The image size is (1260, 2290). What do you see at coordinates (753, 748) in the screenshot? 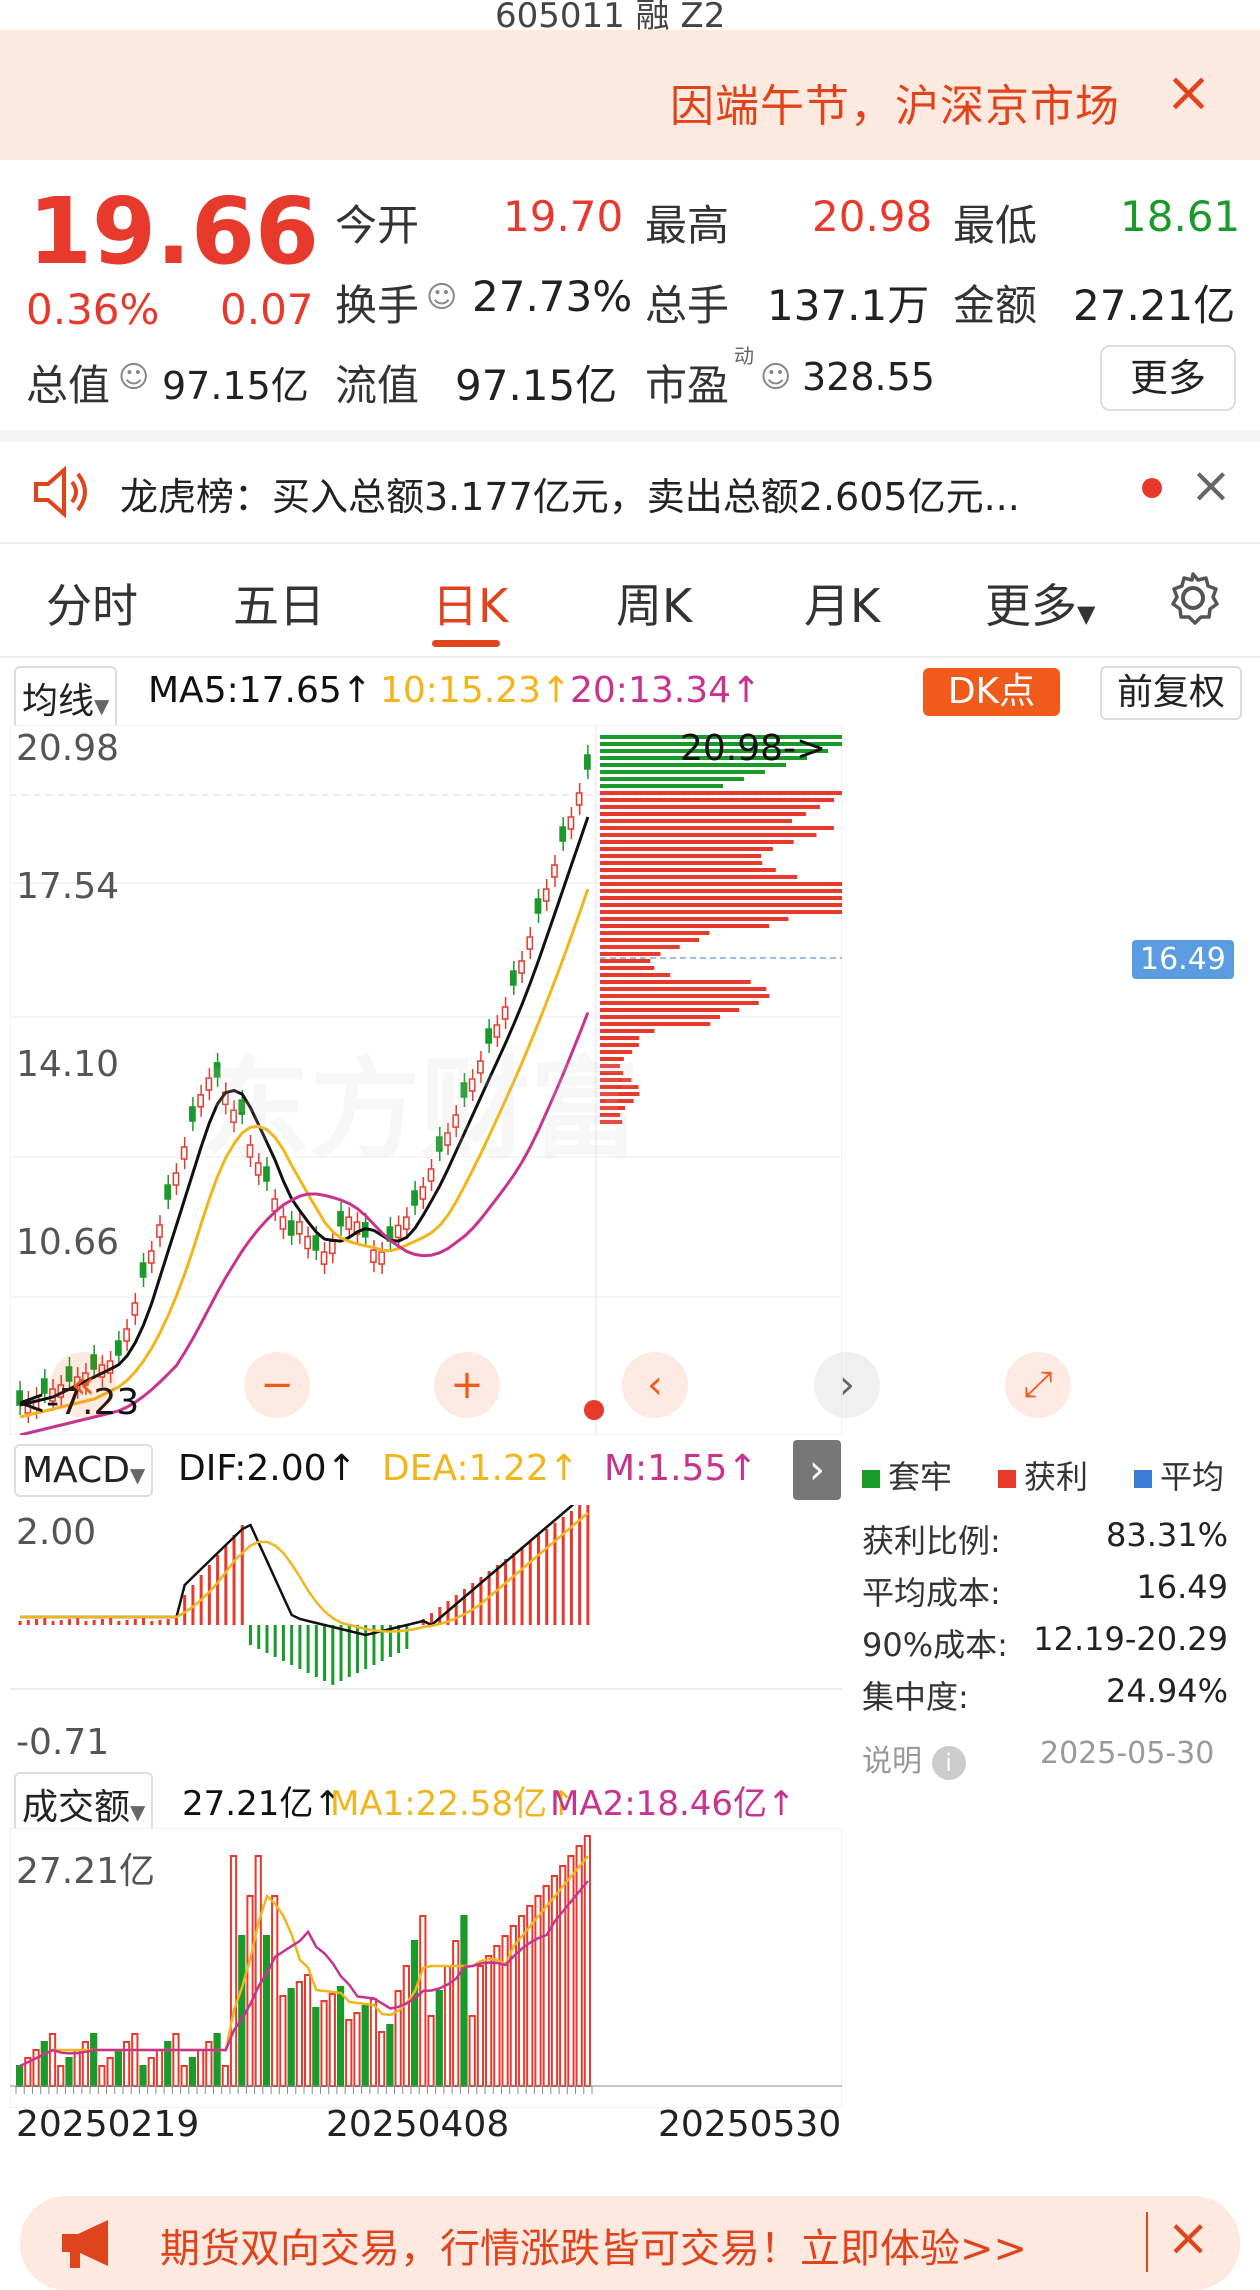
I see `high-price-tag: 20.98->` at bounding box center [753, 748].